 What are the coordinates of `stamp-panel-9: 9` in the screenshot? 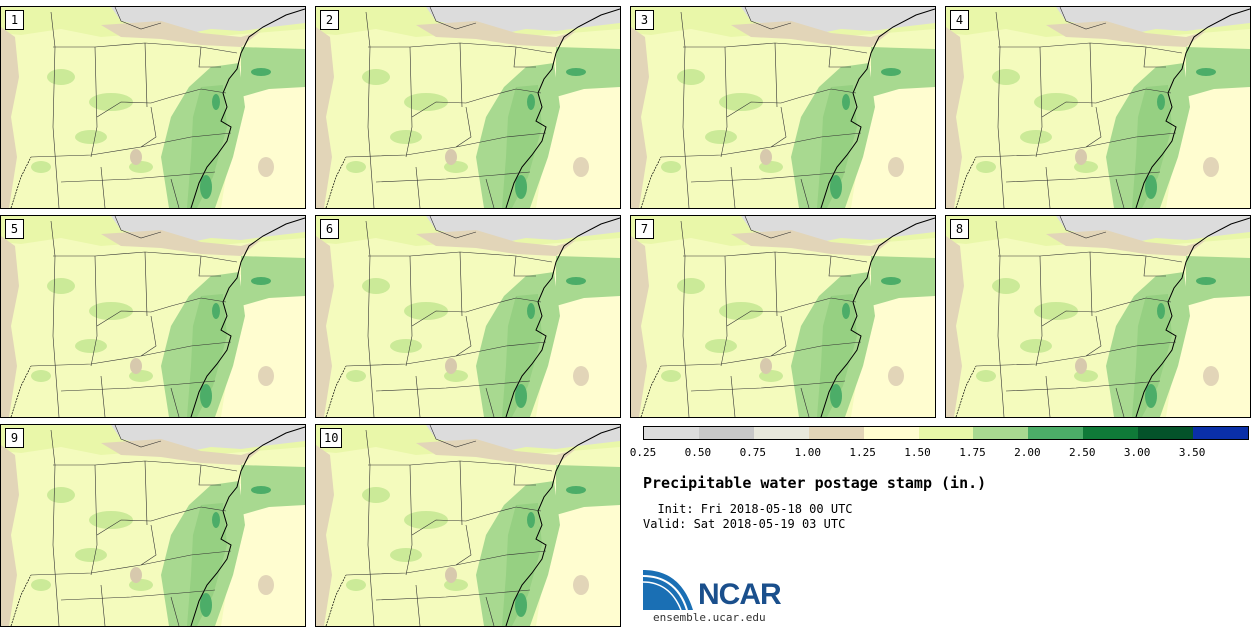 It's located at (153, 525).